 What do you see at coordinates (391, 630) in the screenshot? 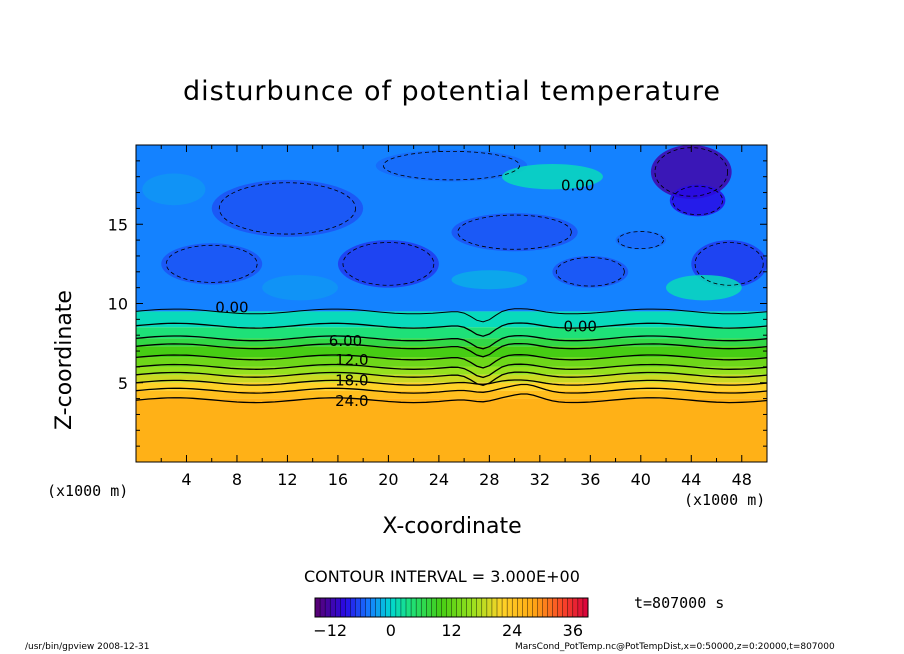
I see `colorbar-tick-label: 0` at bounding box center [391, 630].